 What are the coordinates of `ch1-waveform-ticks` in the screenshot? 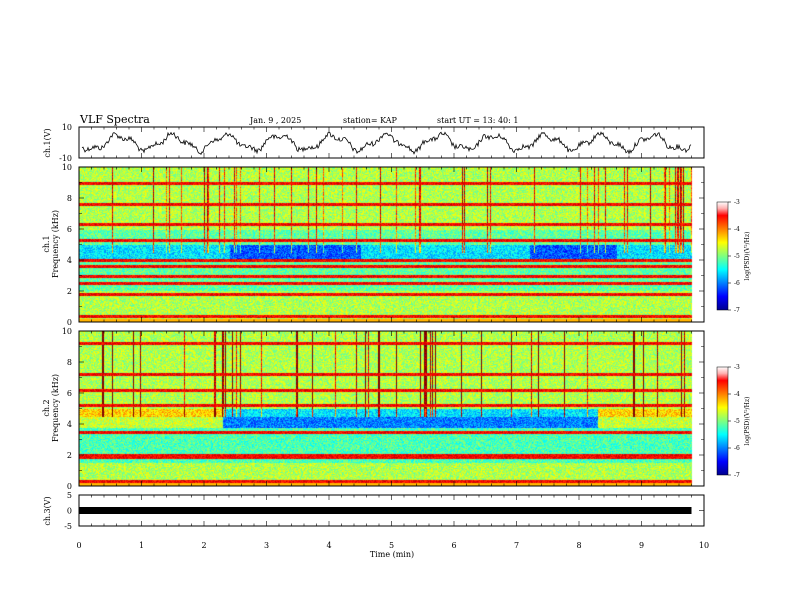 It's located at (391, 142).